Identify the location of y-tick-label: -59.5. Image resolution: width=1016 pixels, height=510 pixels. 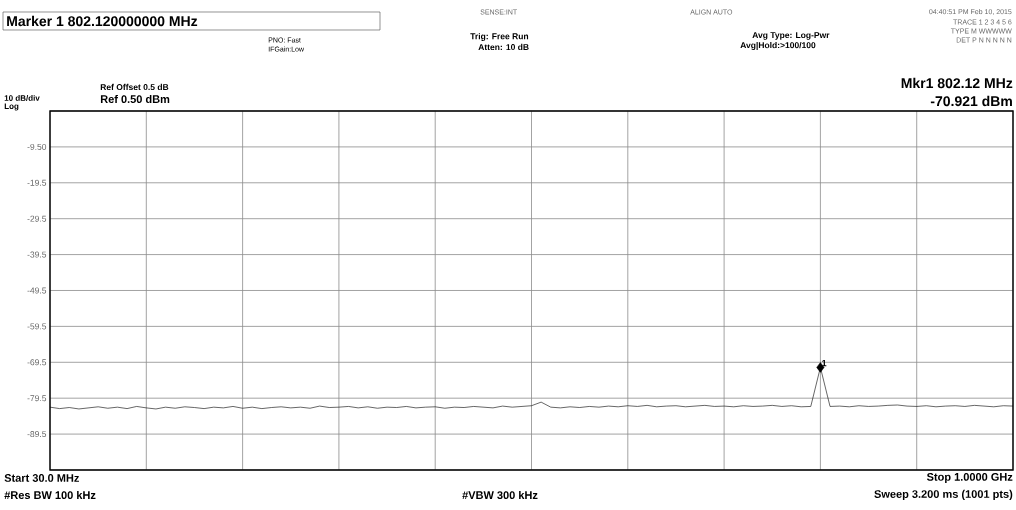
(37, 326).